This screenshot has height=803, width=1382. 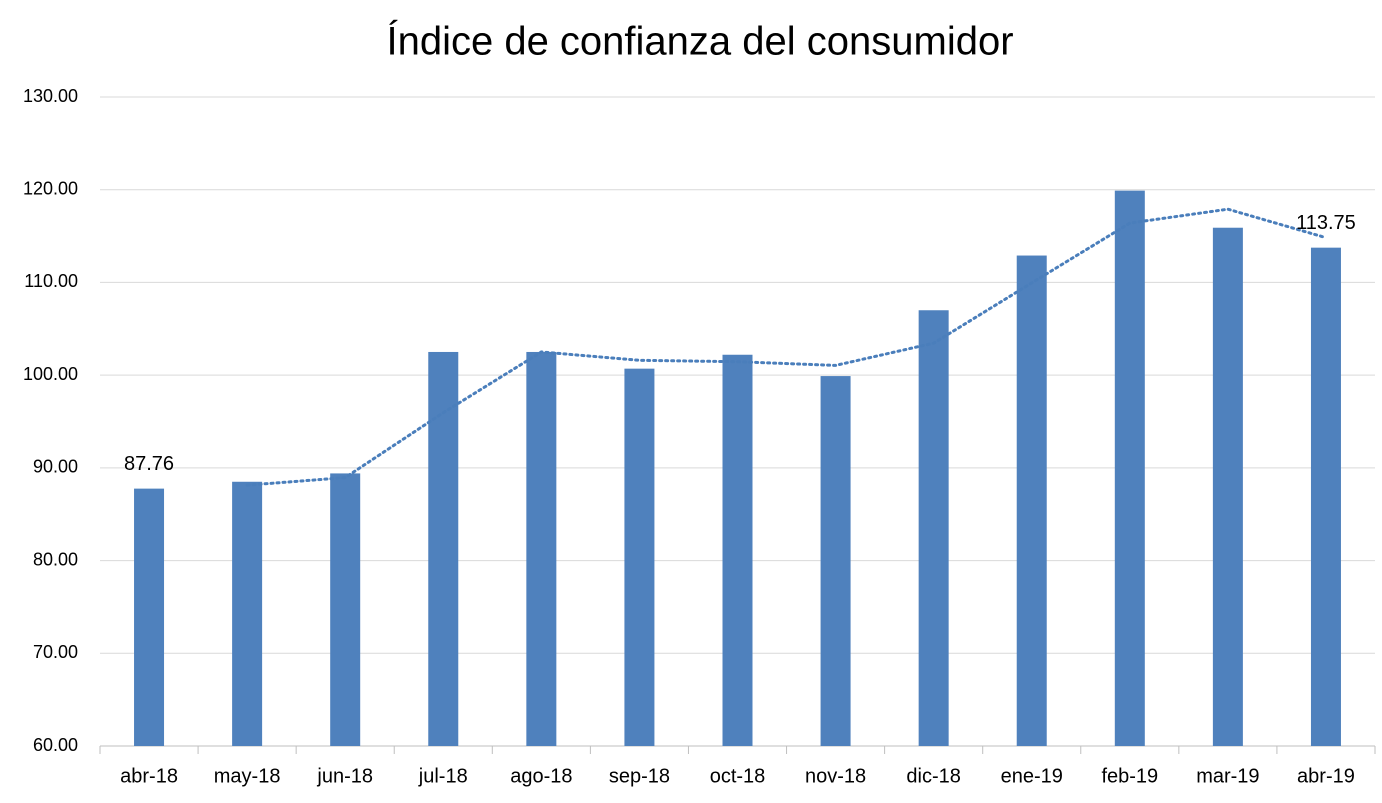 What do you see at coordinates (50, 188) in the screenshot?
I see `y-tick-label: 120.00` at bounding box center [50, 188].